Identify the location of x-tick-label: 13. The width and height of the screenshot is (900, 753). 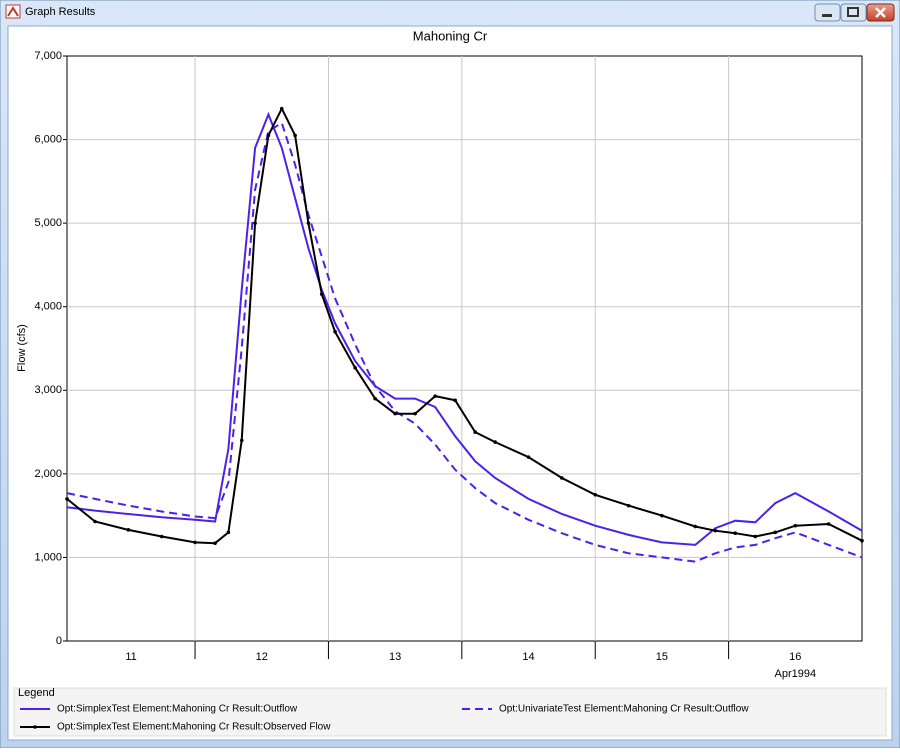
(395, 657).